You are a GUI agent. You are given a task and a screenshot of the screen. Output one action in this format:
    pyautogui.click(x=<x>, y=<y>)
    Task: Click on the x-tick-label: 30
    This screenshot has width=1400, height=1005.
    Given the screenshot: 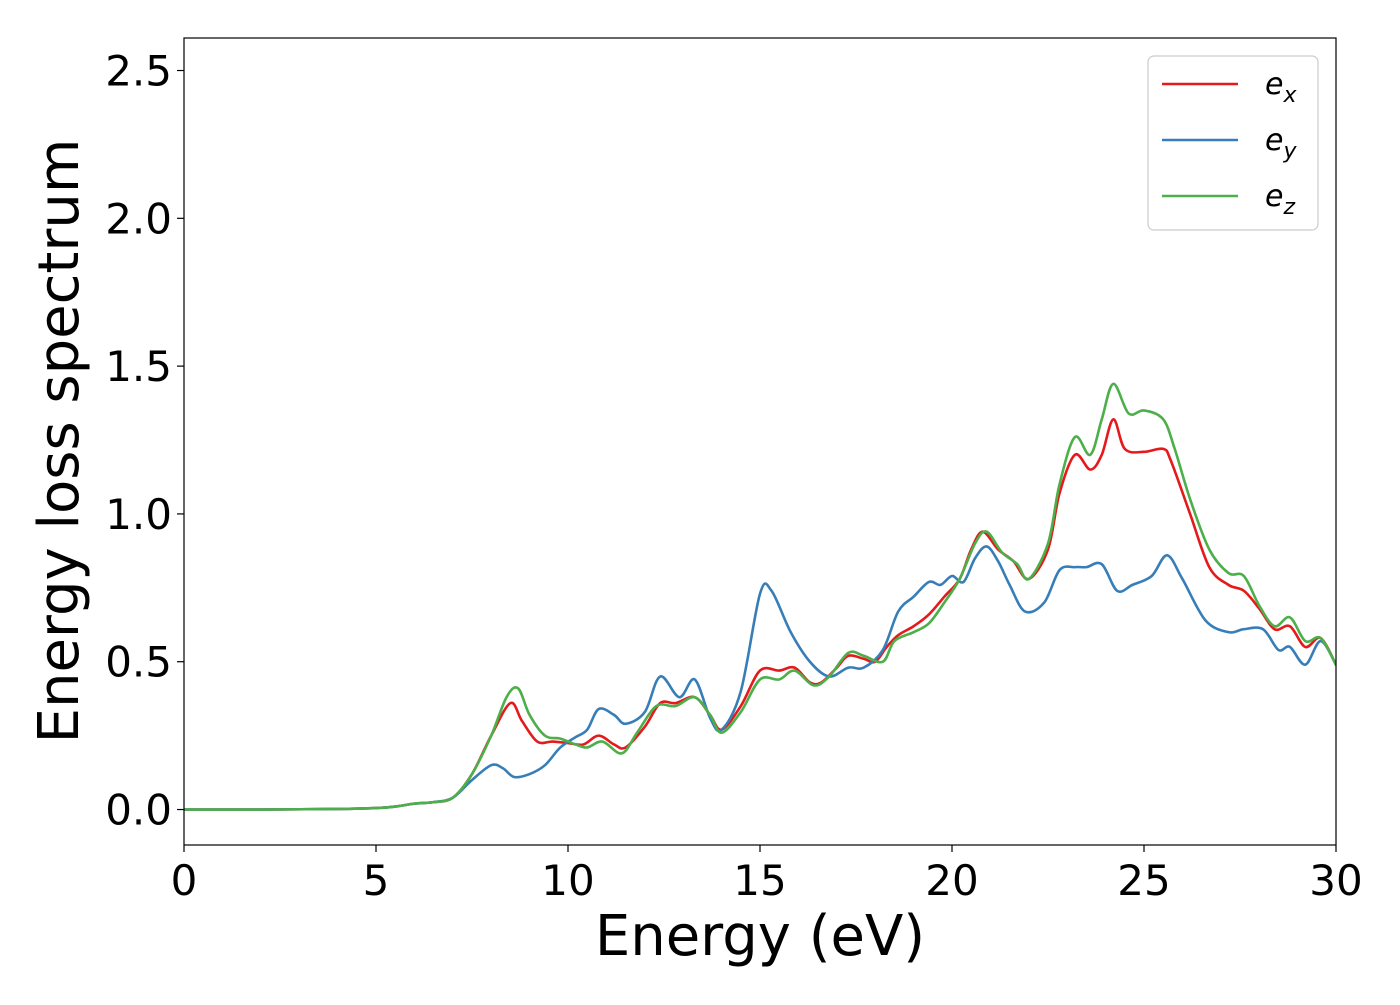 What is the action you would take?
    pyautogui.click(x=1335, y=880)
    